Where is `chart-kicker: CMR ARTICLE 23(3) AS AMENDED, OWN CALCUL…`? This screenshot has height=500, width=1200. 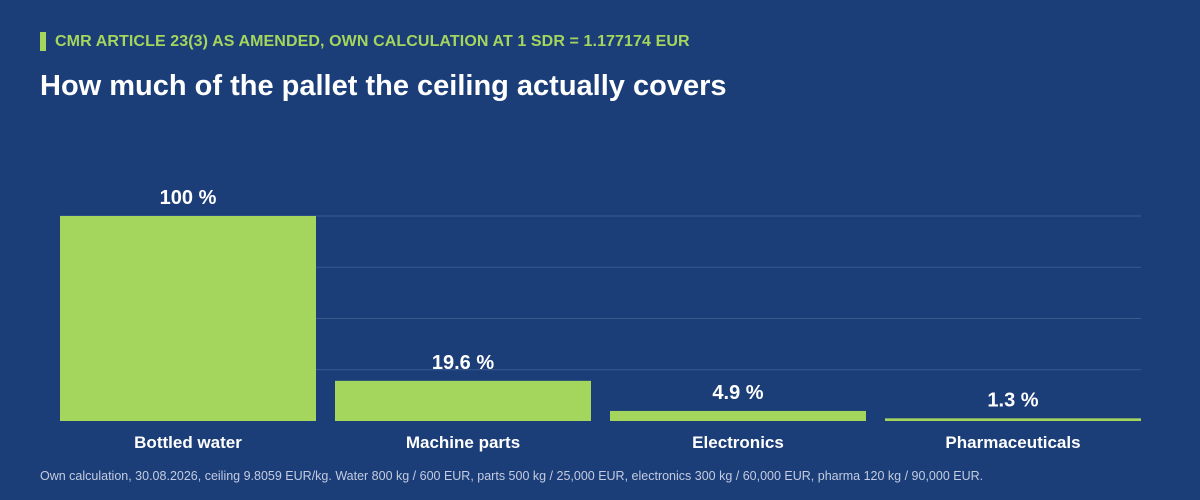
chart-kicker: CMR ARTICLE 23(3) AS AMENDED, OWN CALCUL… is located at coordinates (365, 41).